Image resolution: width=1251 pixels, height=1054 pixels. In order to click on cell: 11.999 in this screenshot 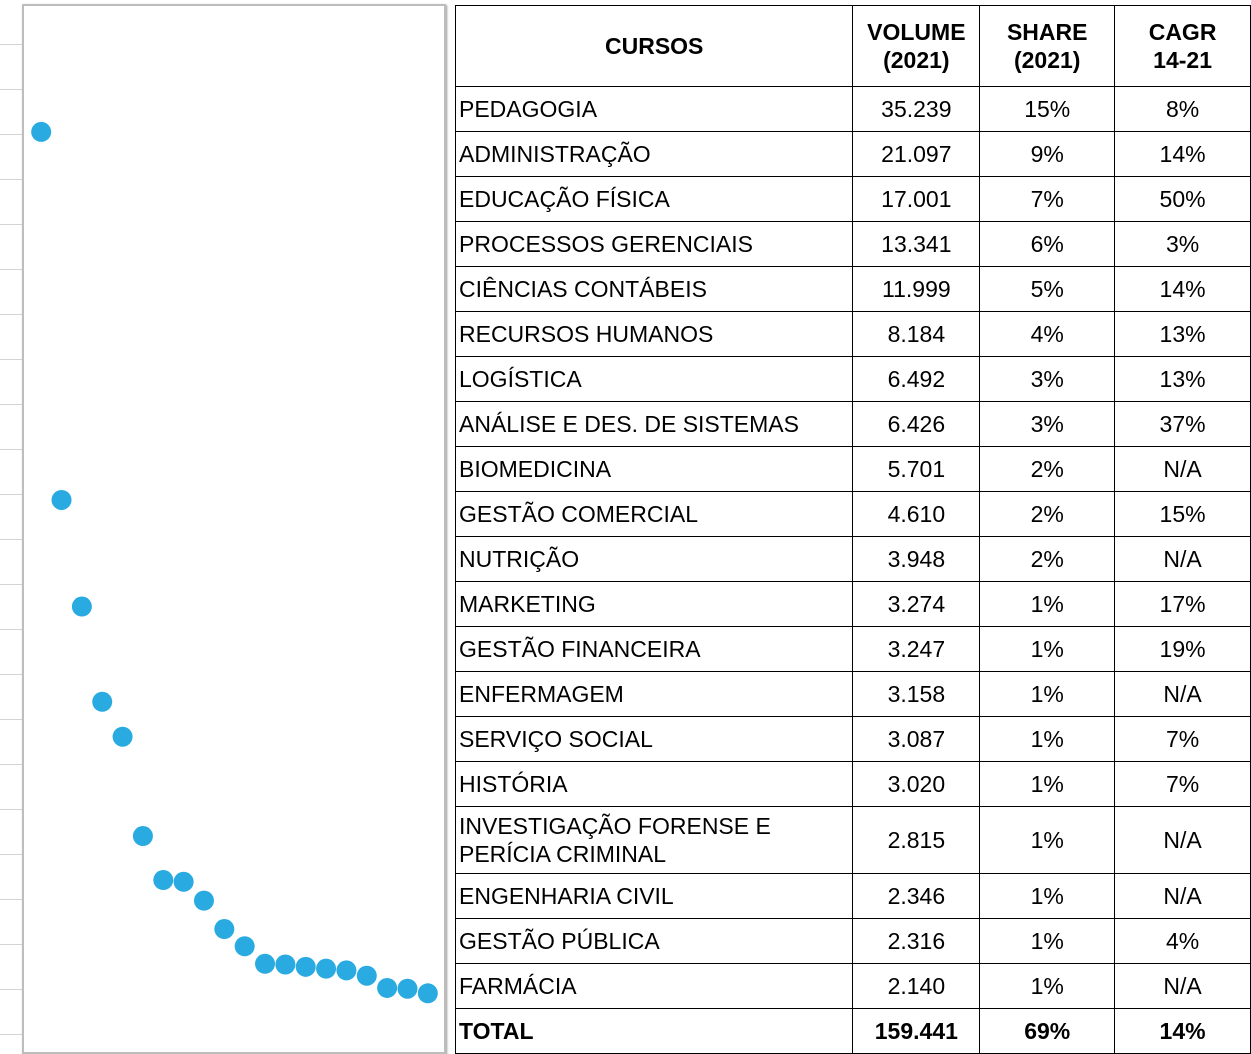, I will do `click(916, 289)`.